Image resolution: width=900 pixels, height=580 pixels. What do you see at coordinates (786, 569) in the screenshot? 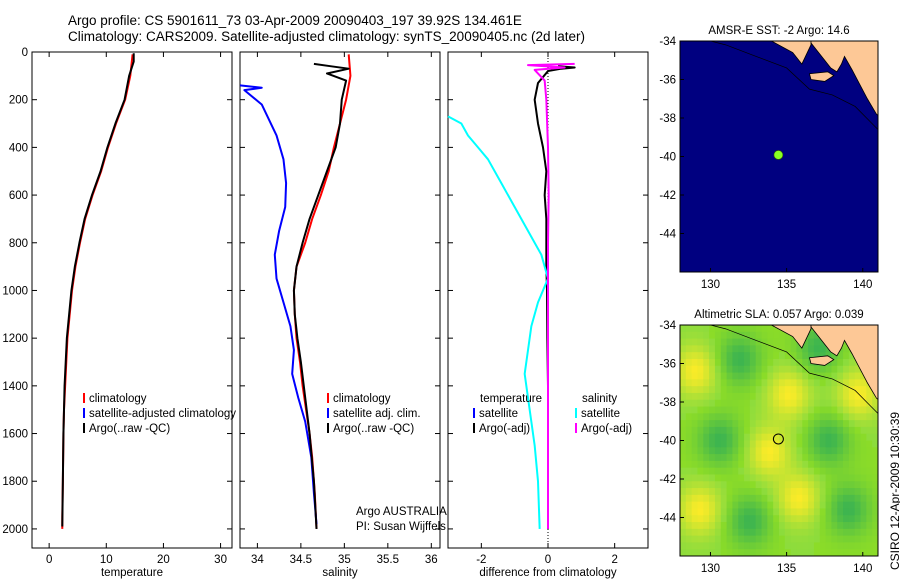
I see `sla-map-xtick-label: 135` at bounding box center [786, 569].